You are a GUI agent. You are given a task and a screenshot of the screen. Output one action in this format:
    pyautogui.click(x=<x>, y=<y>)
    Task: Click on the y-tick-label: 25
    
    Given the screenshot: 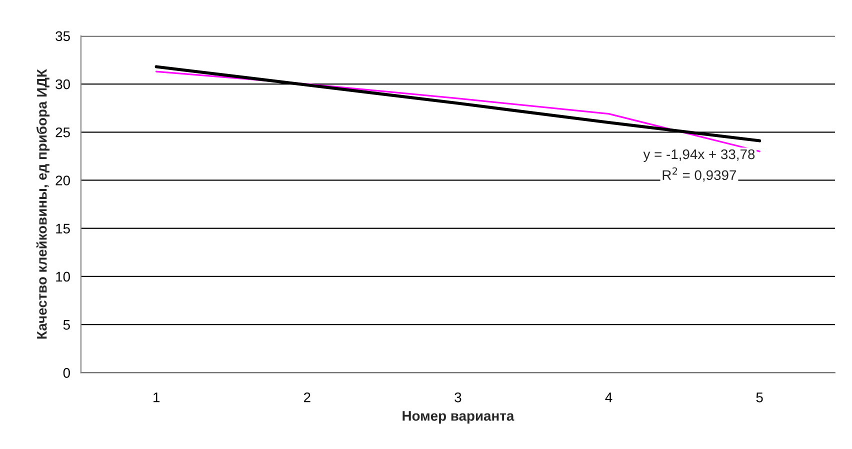 What is the action you would take?
    pyautogui.click(x=63, y=132)
    